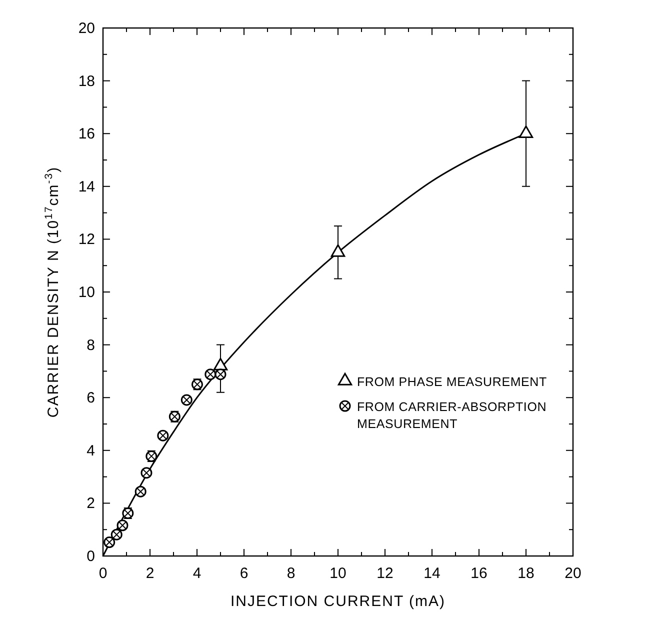  What do you see at coordinates (385, 573) in the screenshot?
I see `x-tick-label: 12` at bounding box center [385, 573].